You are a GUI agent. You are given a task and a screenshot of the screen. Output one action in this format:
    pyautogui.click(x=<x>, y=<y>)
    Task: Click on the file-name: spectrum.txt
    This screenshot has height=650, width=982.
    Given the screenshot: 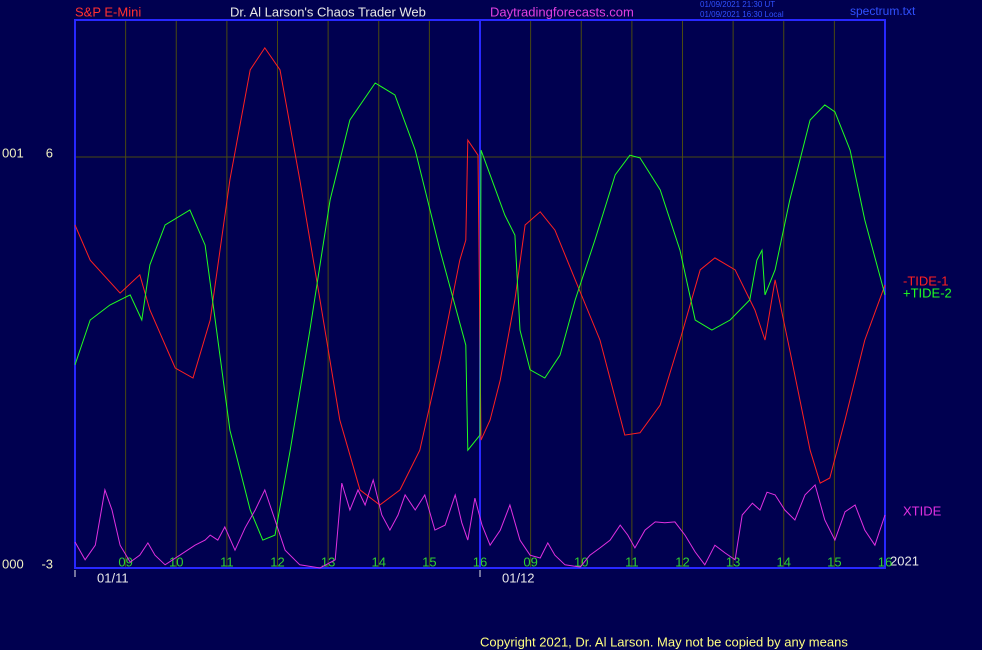 What is the action you would take?
    pyautogui.click(x=883, y=11)
    